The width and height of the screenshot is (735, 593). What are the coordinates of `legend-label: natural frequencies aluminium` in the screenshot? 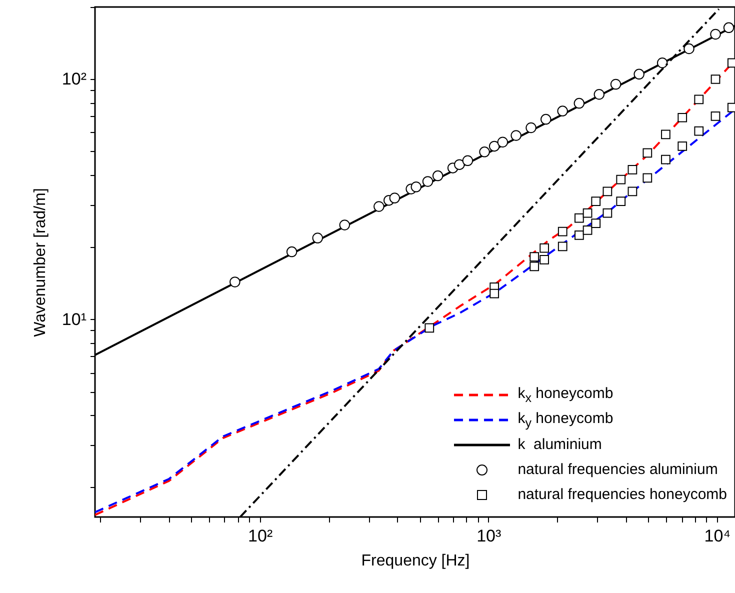 It's located at (618, 469).